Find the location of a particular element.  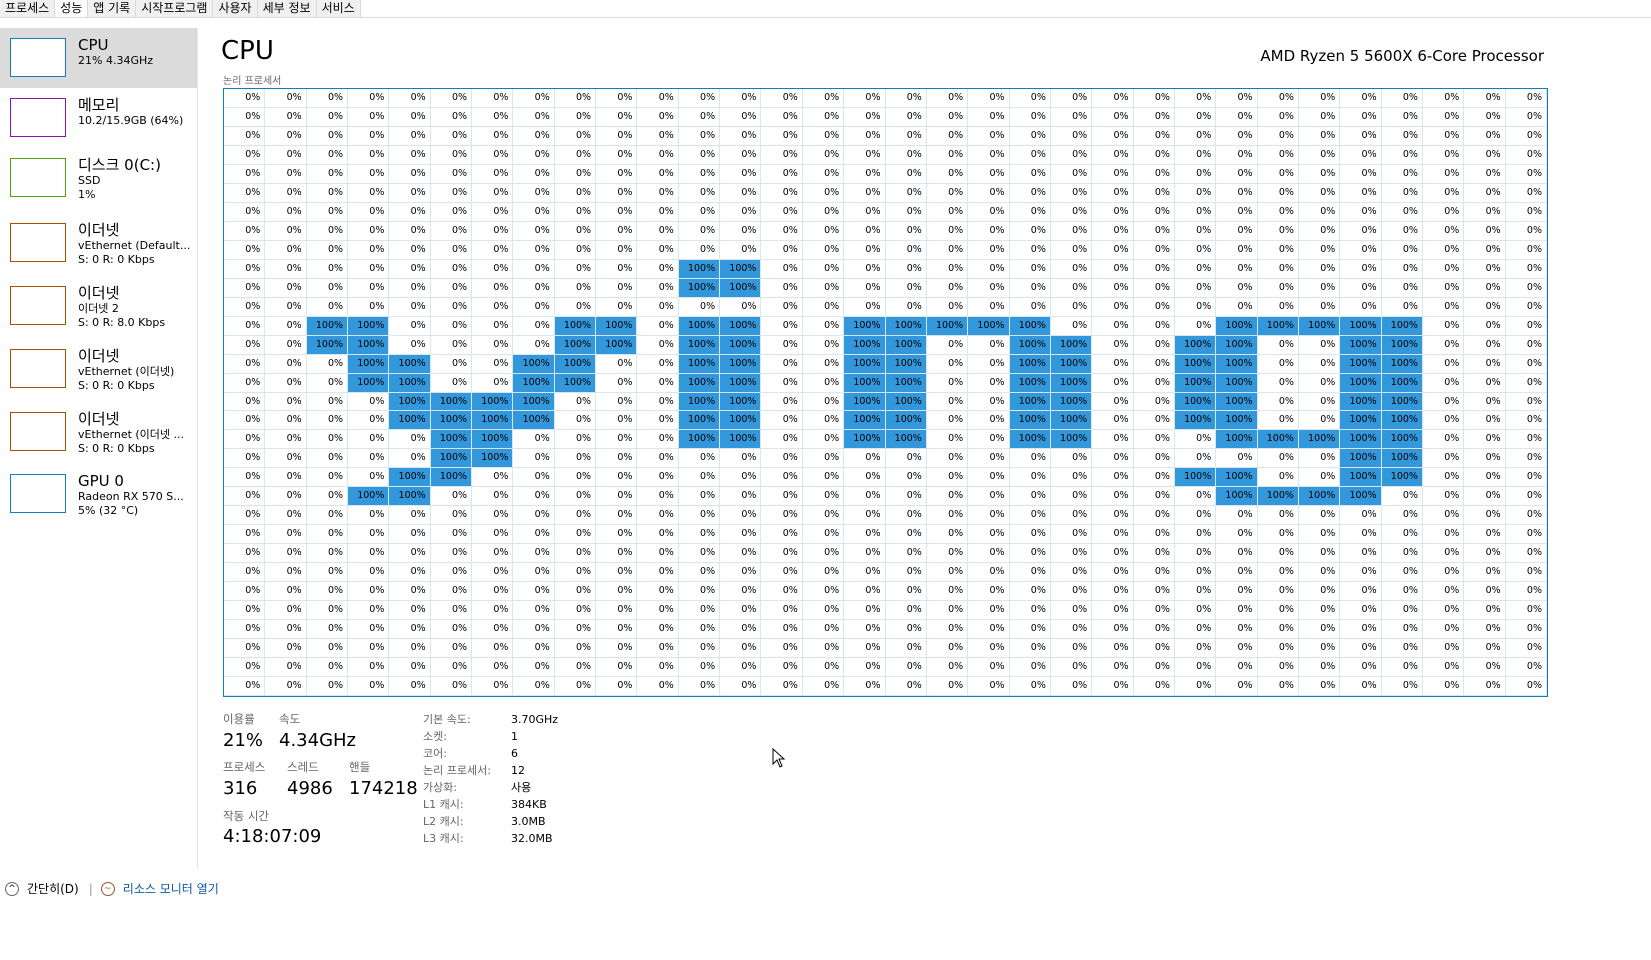

sidebar-item-4: 이더넷 이더넷 2 S: 0 R: 8.0 Kbps is located at coordinates (98, 306).